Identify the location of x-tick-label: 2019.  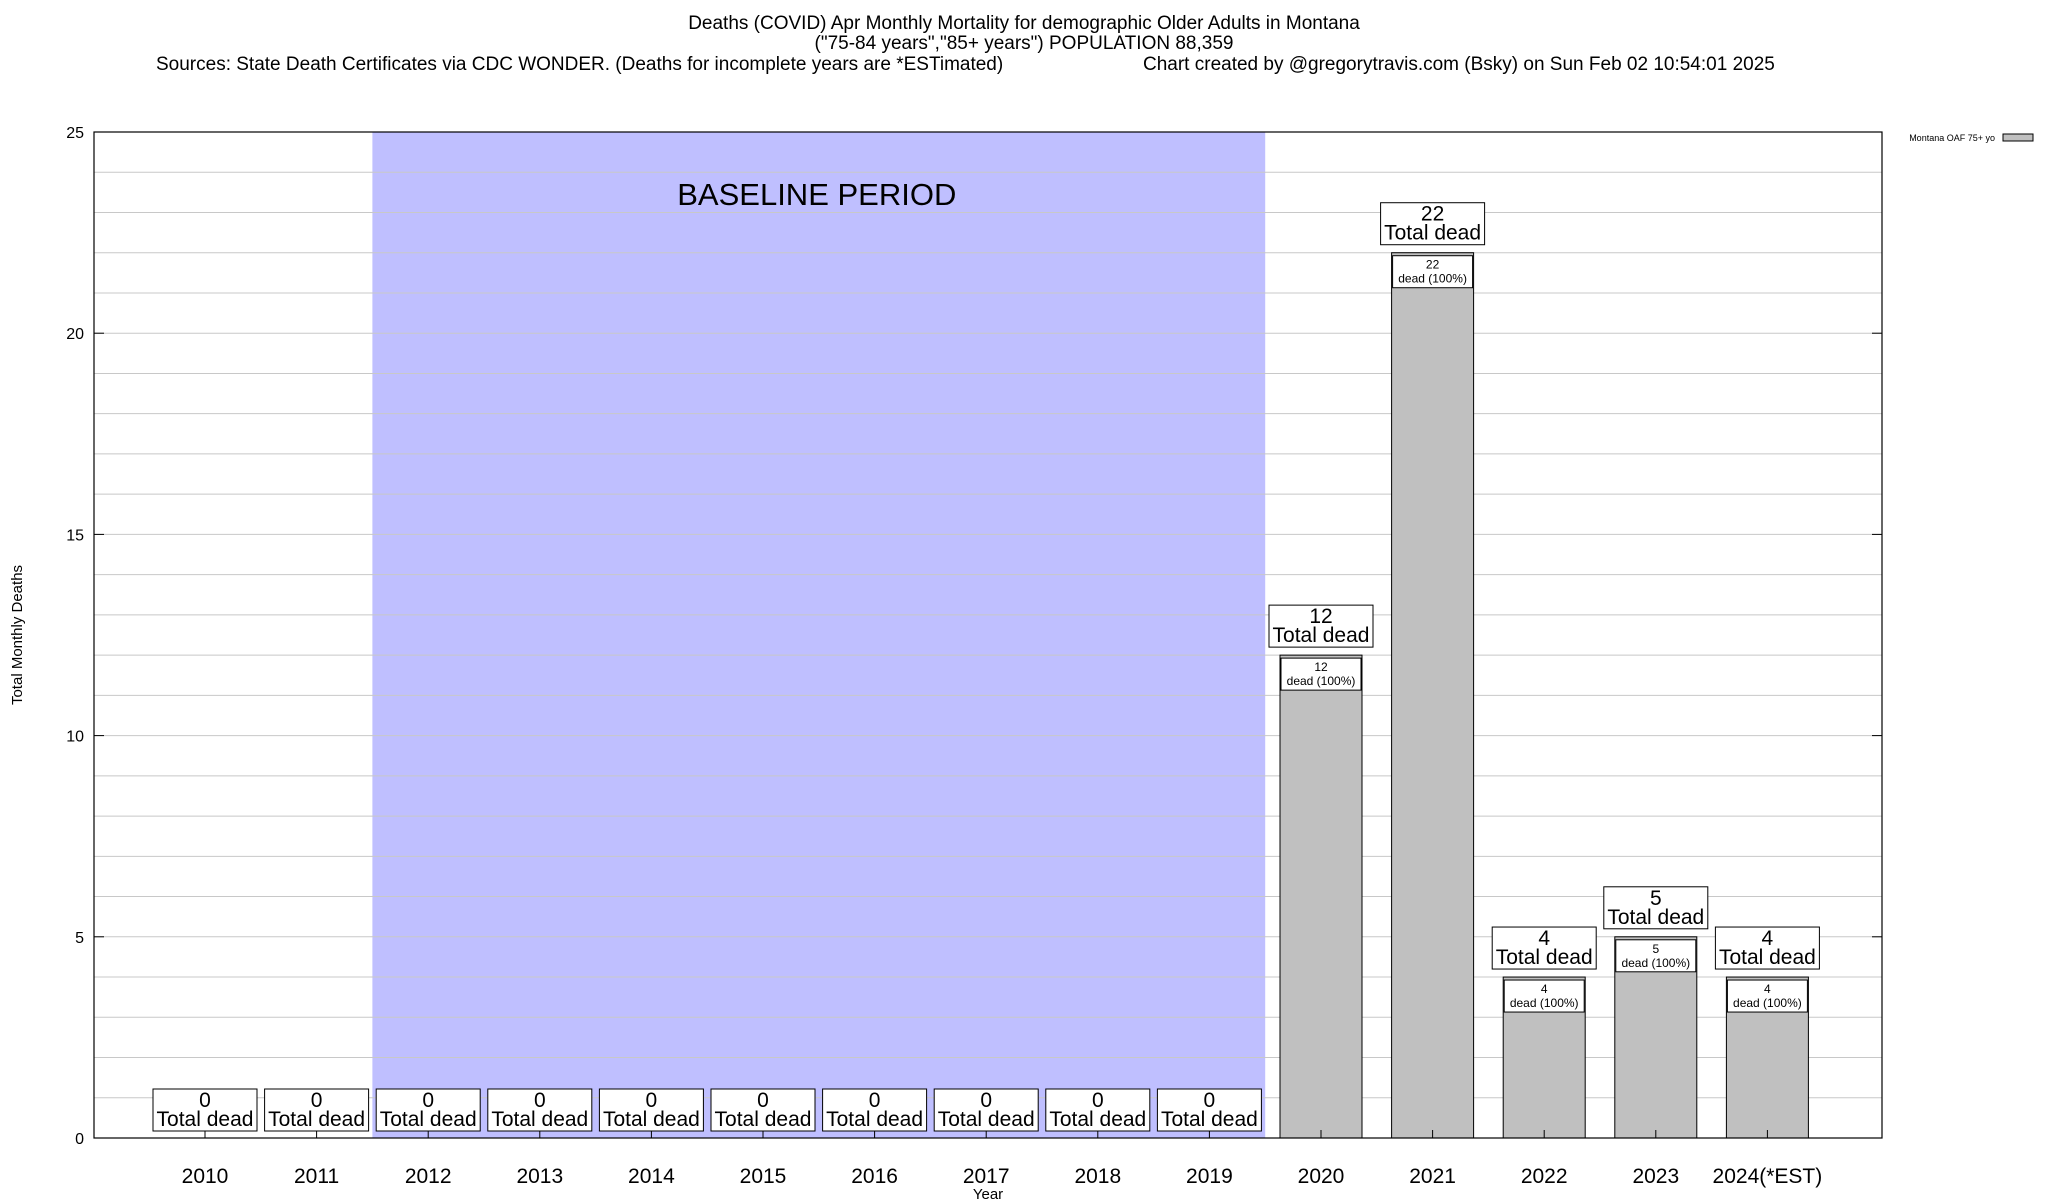
(1209, 1176).